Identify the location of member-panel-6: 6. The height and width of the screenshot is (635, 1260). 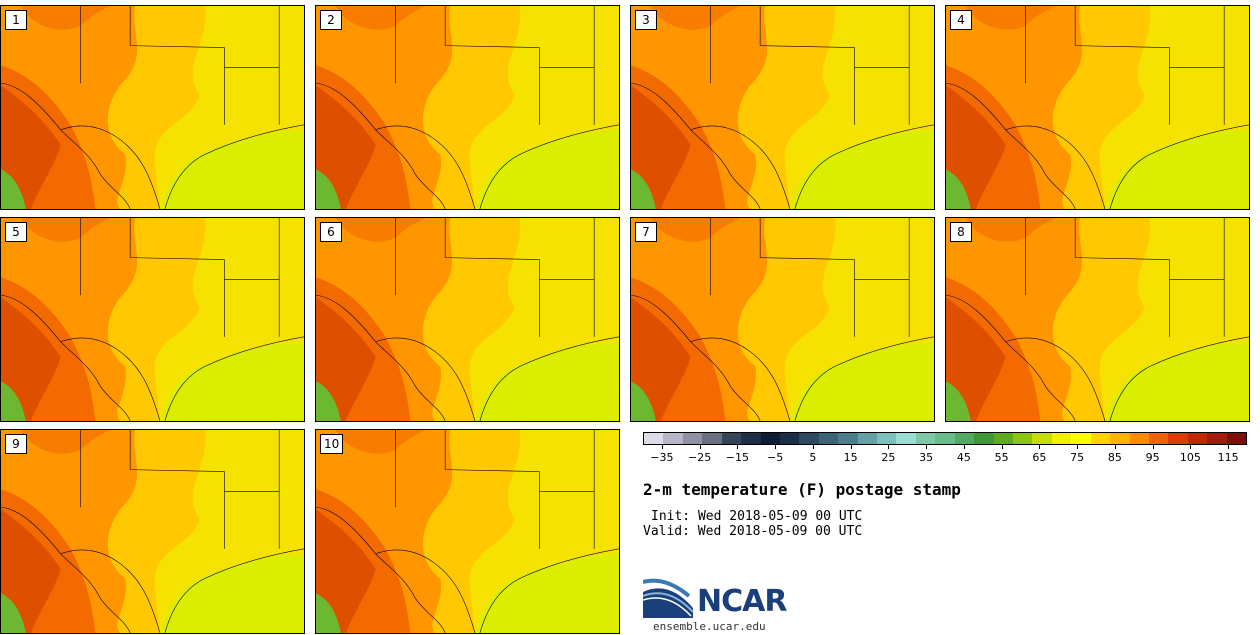
(467, 319).